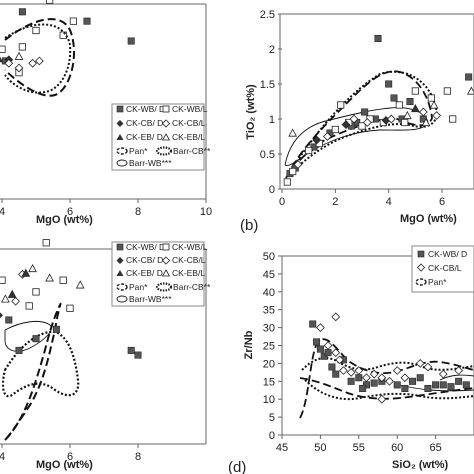  What do you see at coordinates (320, 448) in the screenshot?
I see `panel-d-x-tick-label-1: 50` at bounding box center [320, 448].